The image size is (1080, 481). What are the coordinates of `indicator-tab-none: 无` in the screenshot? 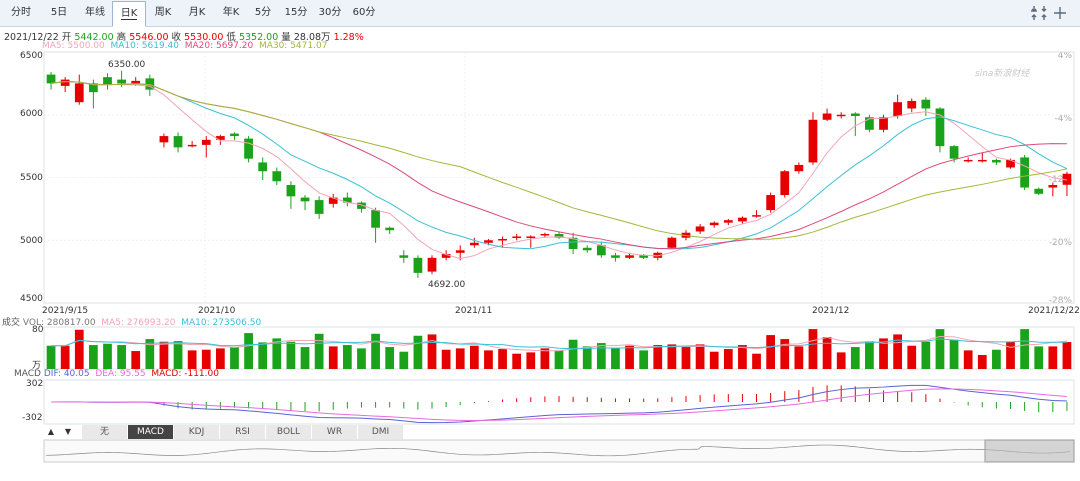 It's located at (105, 432).